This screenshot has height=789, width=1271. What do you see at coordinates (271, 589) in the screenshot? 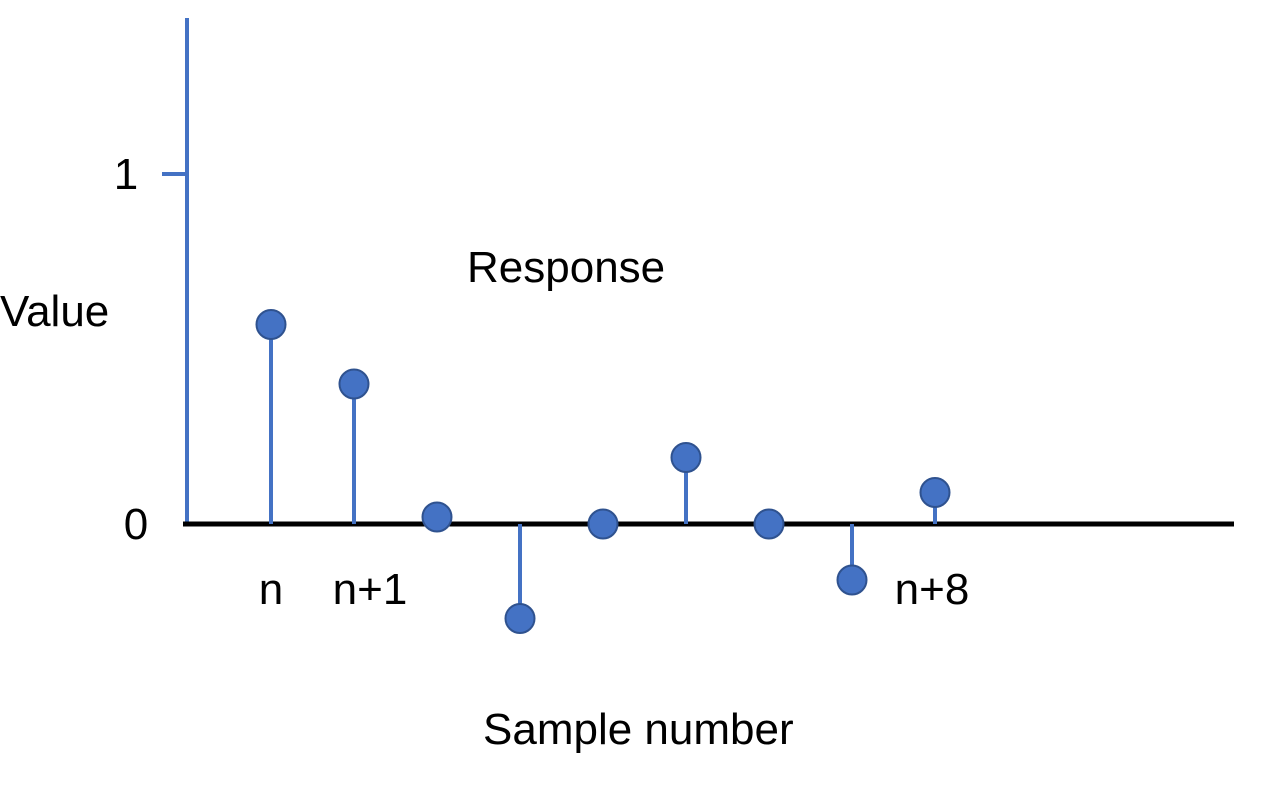
I see `x-tick-label-n: n` at bounding box center [271, 589].